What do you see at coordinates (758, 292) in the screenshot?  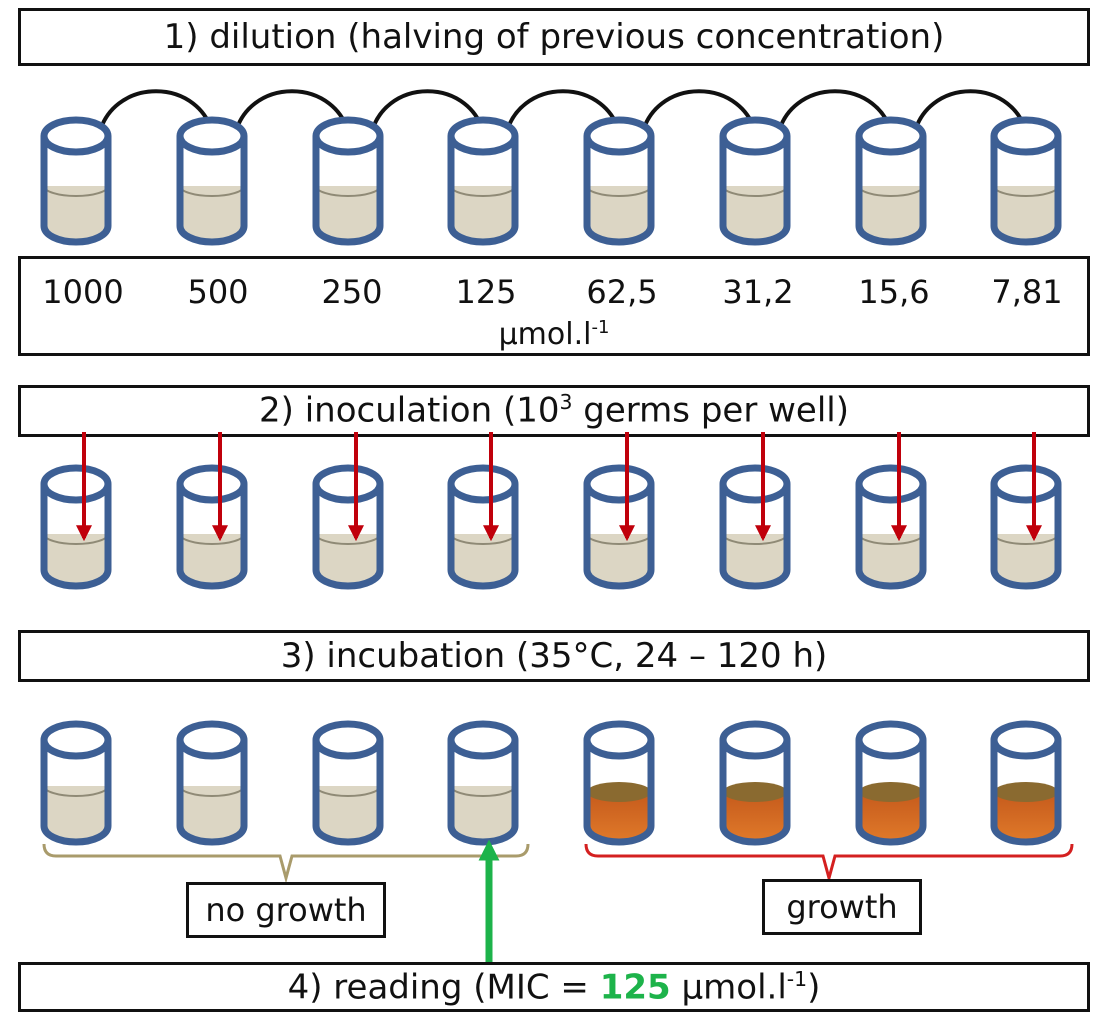 I see `concentration-label: 31,2` at bounding box center [758, 292].